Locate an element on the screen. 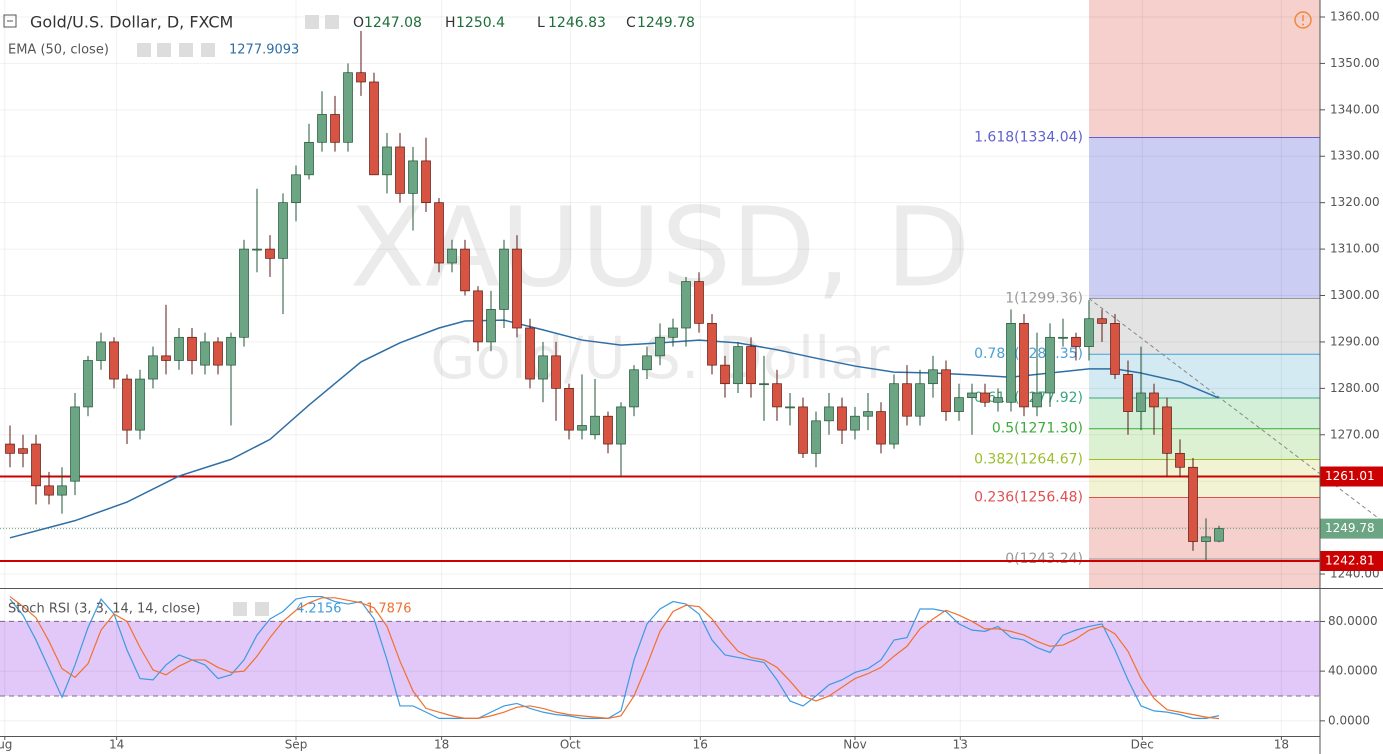  y-tick-label: 1340.00 is located at coordinates (1355, 109).